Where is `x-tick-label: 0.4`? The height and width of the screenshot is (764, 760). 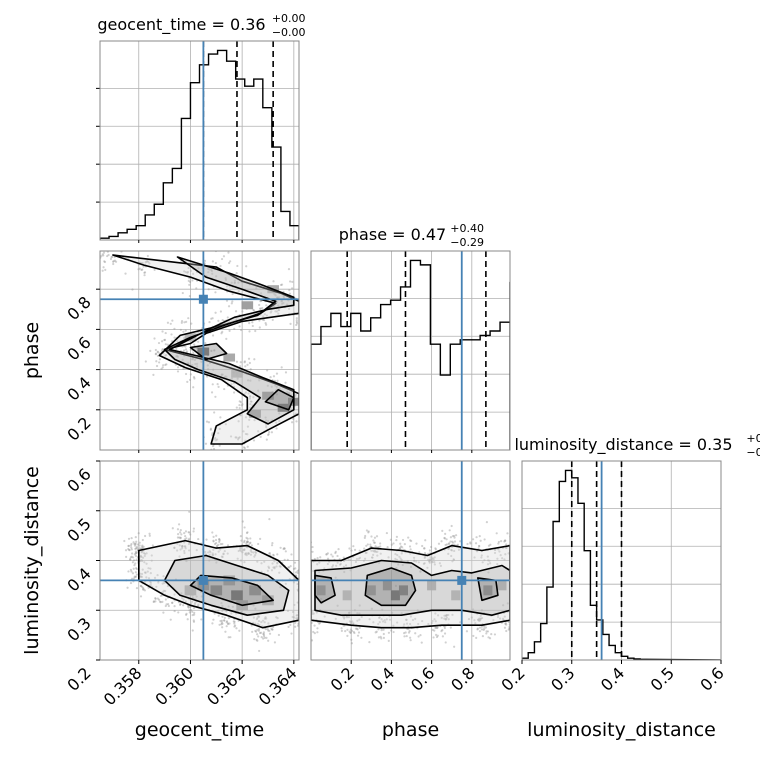
x-tick-label: 0.4 is located at coordinates (612, 678).